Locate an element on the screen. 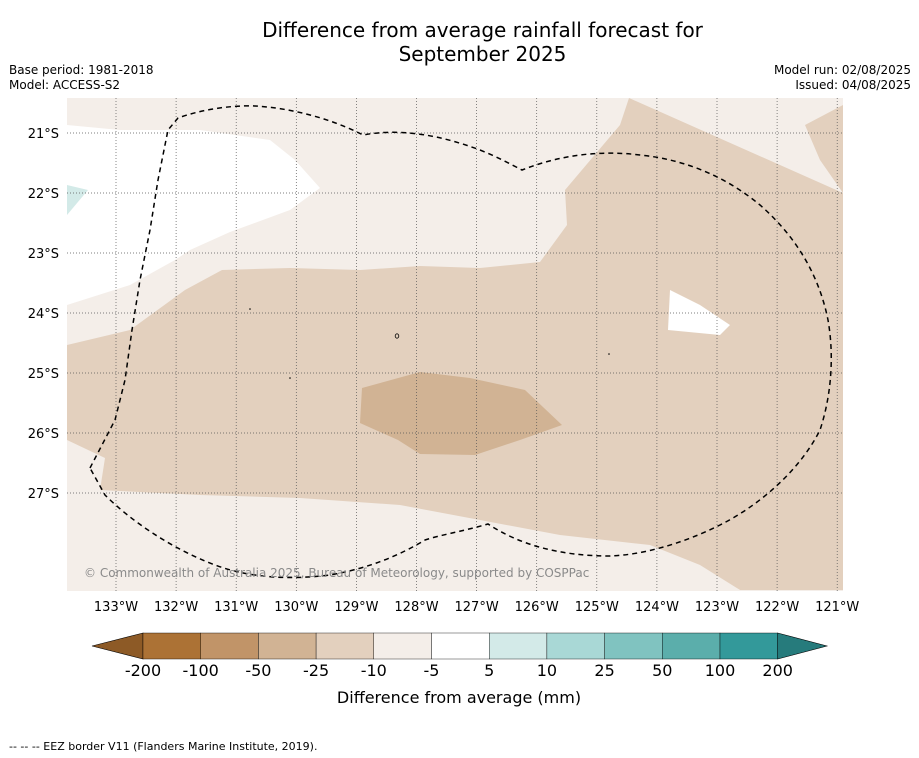 The width and height of the screenshot is (919, 758). lon-tick-label: 121°W is located at coordinates (837, 607).